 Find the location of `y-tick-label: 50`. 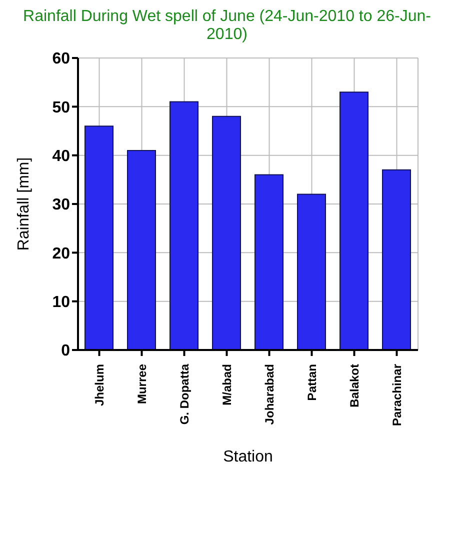

y-tick-label: 50 is located at coordinates (61, 107).